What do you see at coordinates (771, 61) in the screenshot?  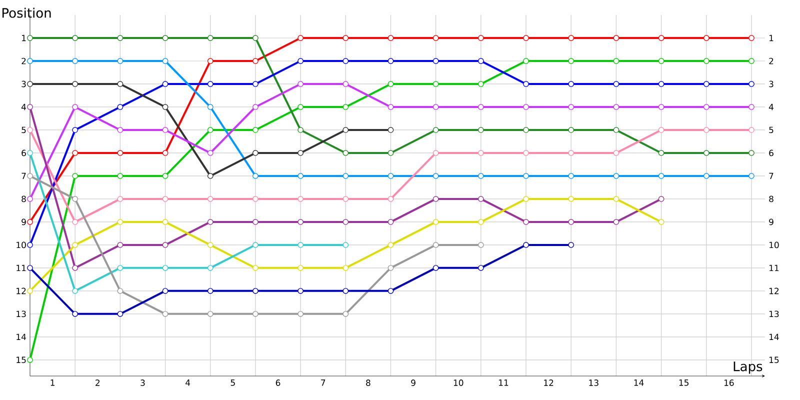 I see `y2-tick-label: 2` at bounding box center [771, 61].